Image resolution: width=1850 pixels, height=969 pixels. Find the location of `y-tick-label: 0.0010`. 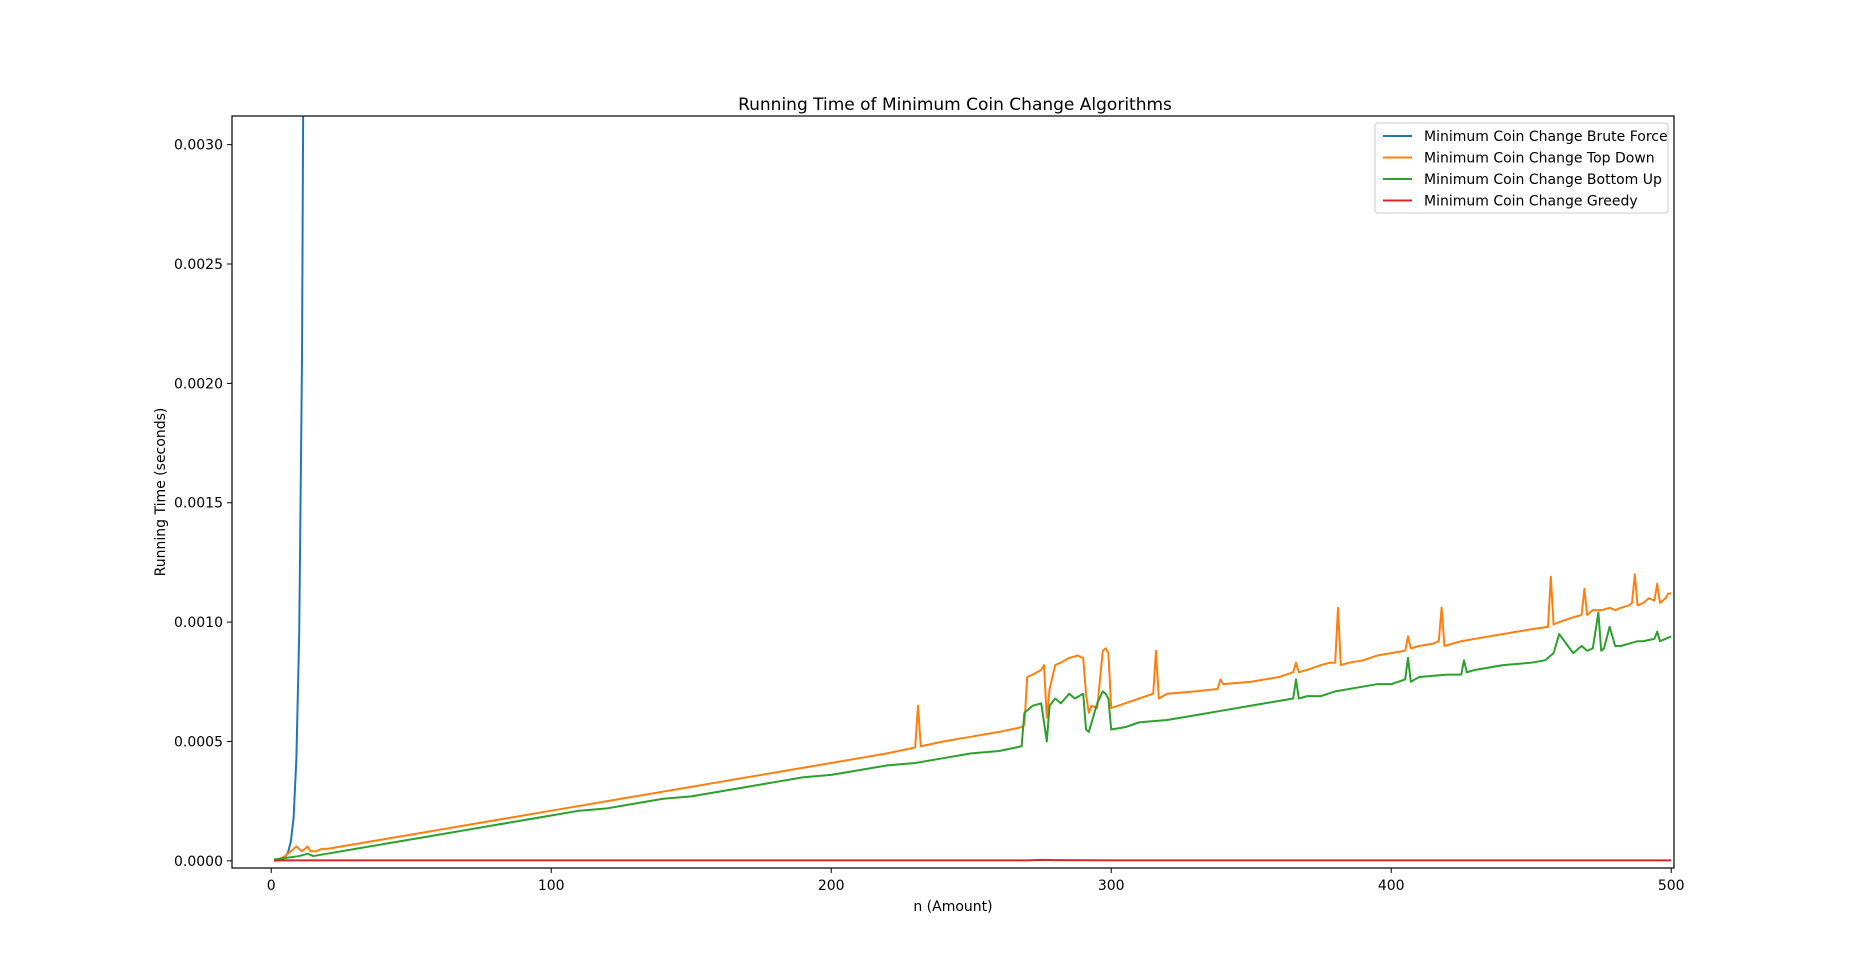

y-tick-label: 0.0010 is located at coordinates (198, 623).